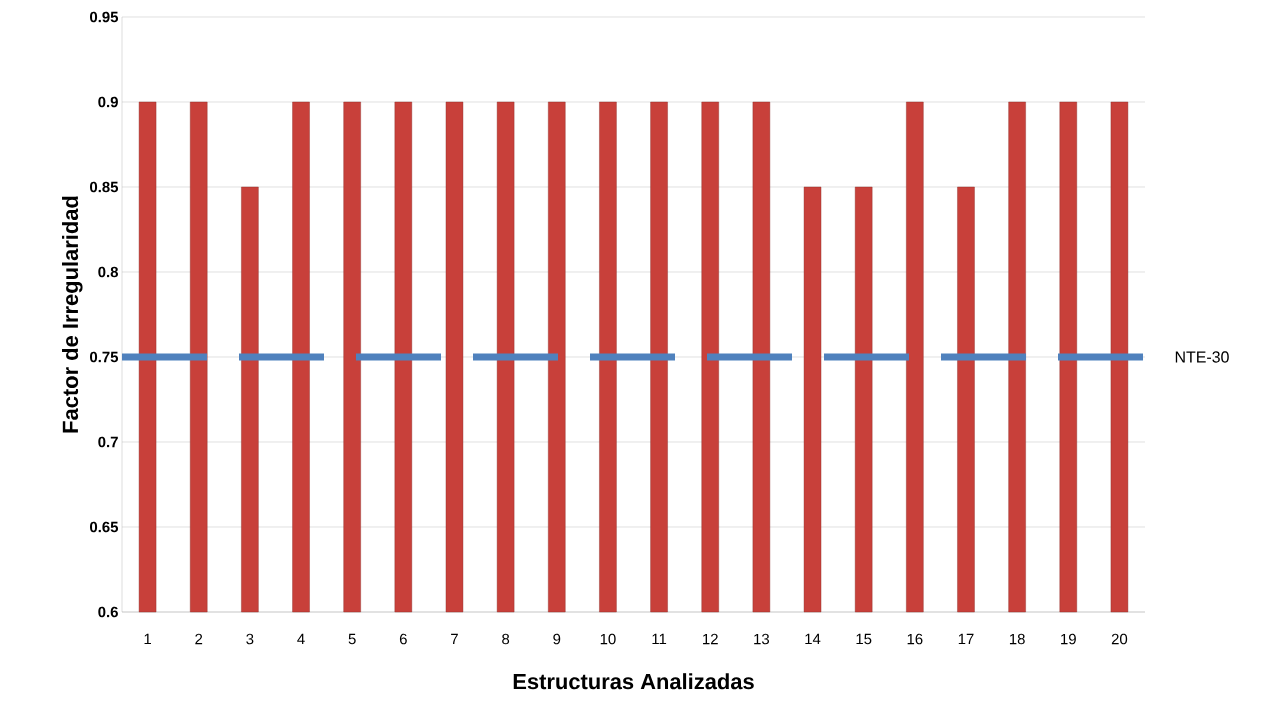  What do you see at coordinates (108, 102) in the screenshot?
I see `y-tick-label: 0.9` at bounding box center [108, 102].